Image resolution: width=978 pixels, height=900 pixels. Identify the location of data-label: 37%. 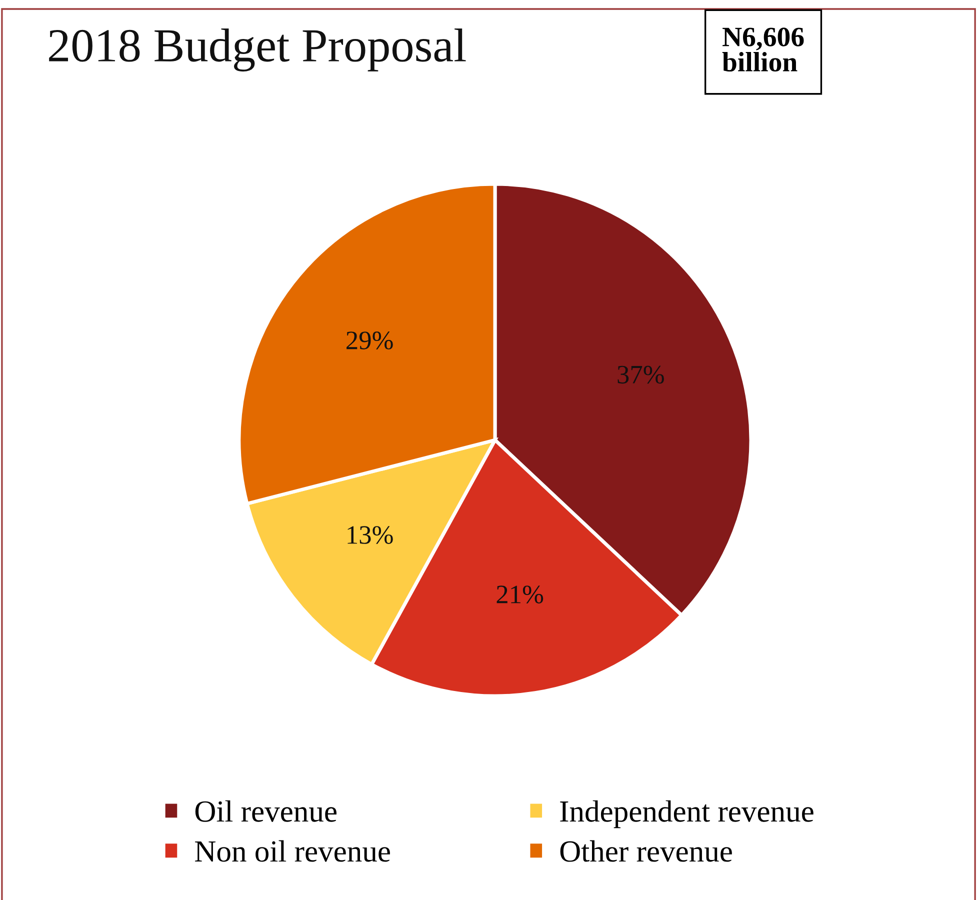
(641, 375).